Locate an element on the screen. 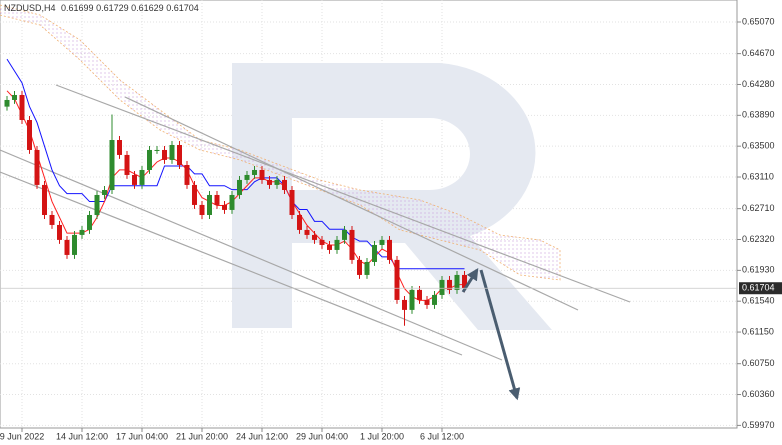  x-tick-label: 9 Jun 2022 is located at coordinates (22, 436).